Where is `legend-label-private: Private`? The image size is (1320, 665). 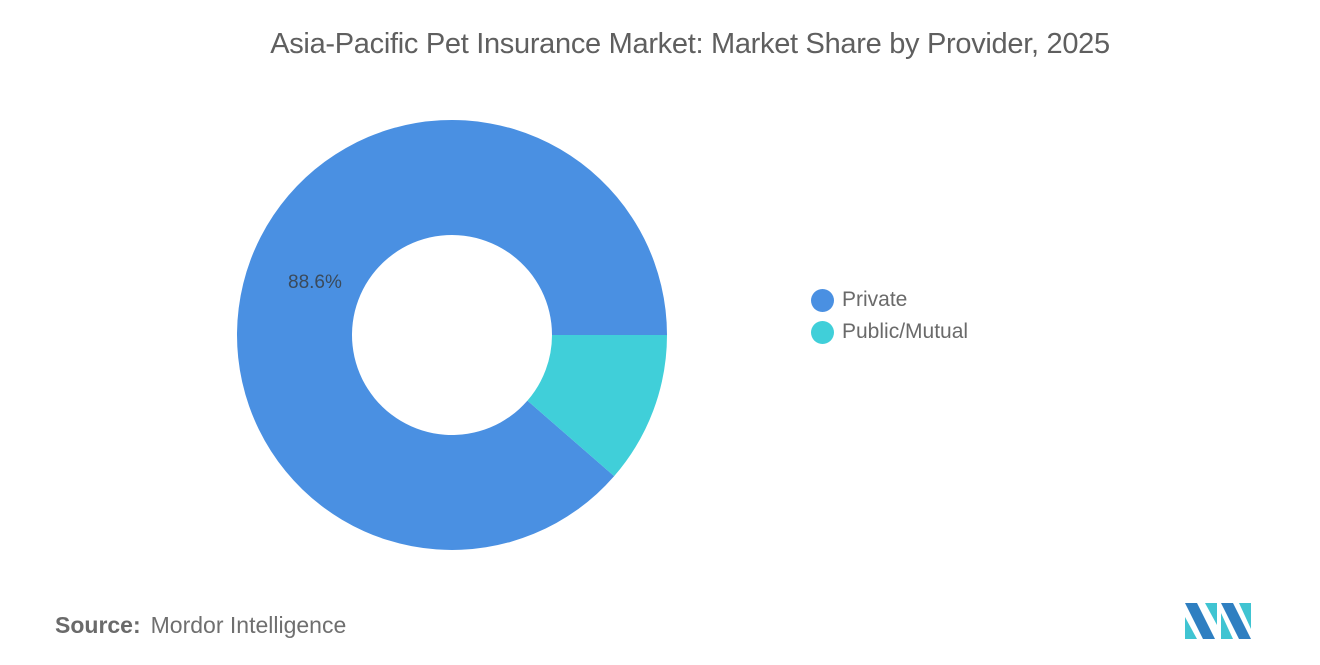
legend-label-private: Private is located at coordinates (875, 299).